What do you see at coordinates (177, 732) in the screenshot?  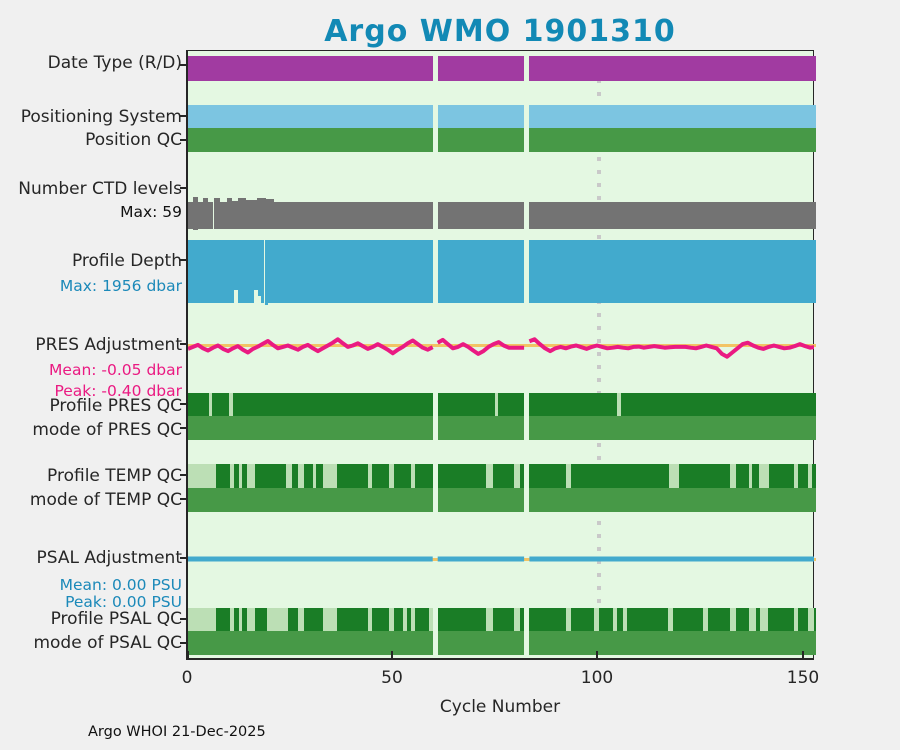 I see `credit-text: Argo WHOI 21-Dec-2025` at bounding box center [177, 732].